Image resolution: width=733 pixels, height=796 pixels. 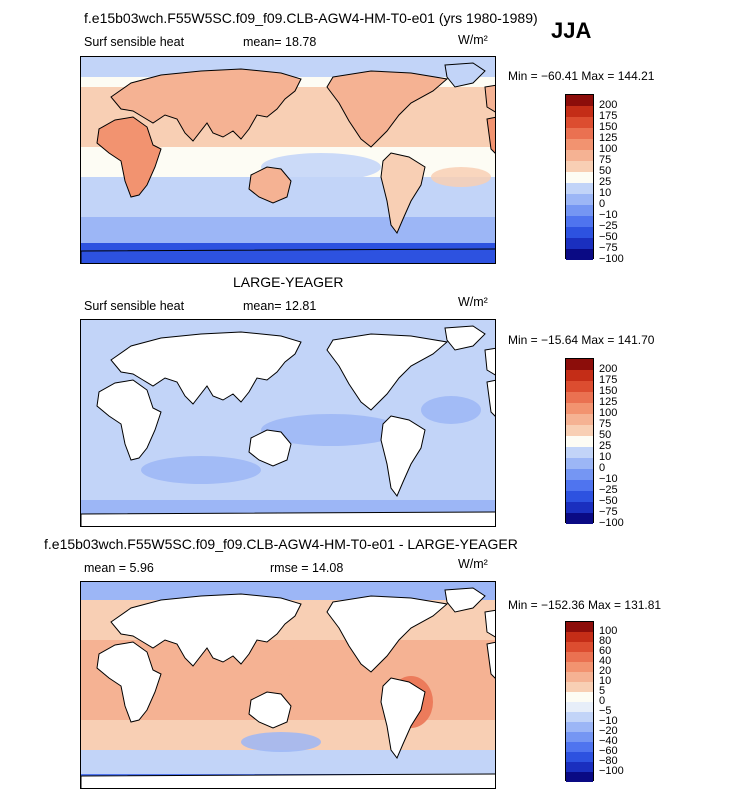 What do you see at coordinates (608, 731) in the screenshot?
I see `colorbar-tick-label: −20` at bounding box center [608, 731].